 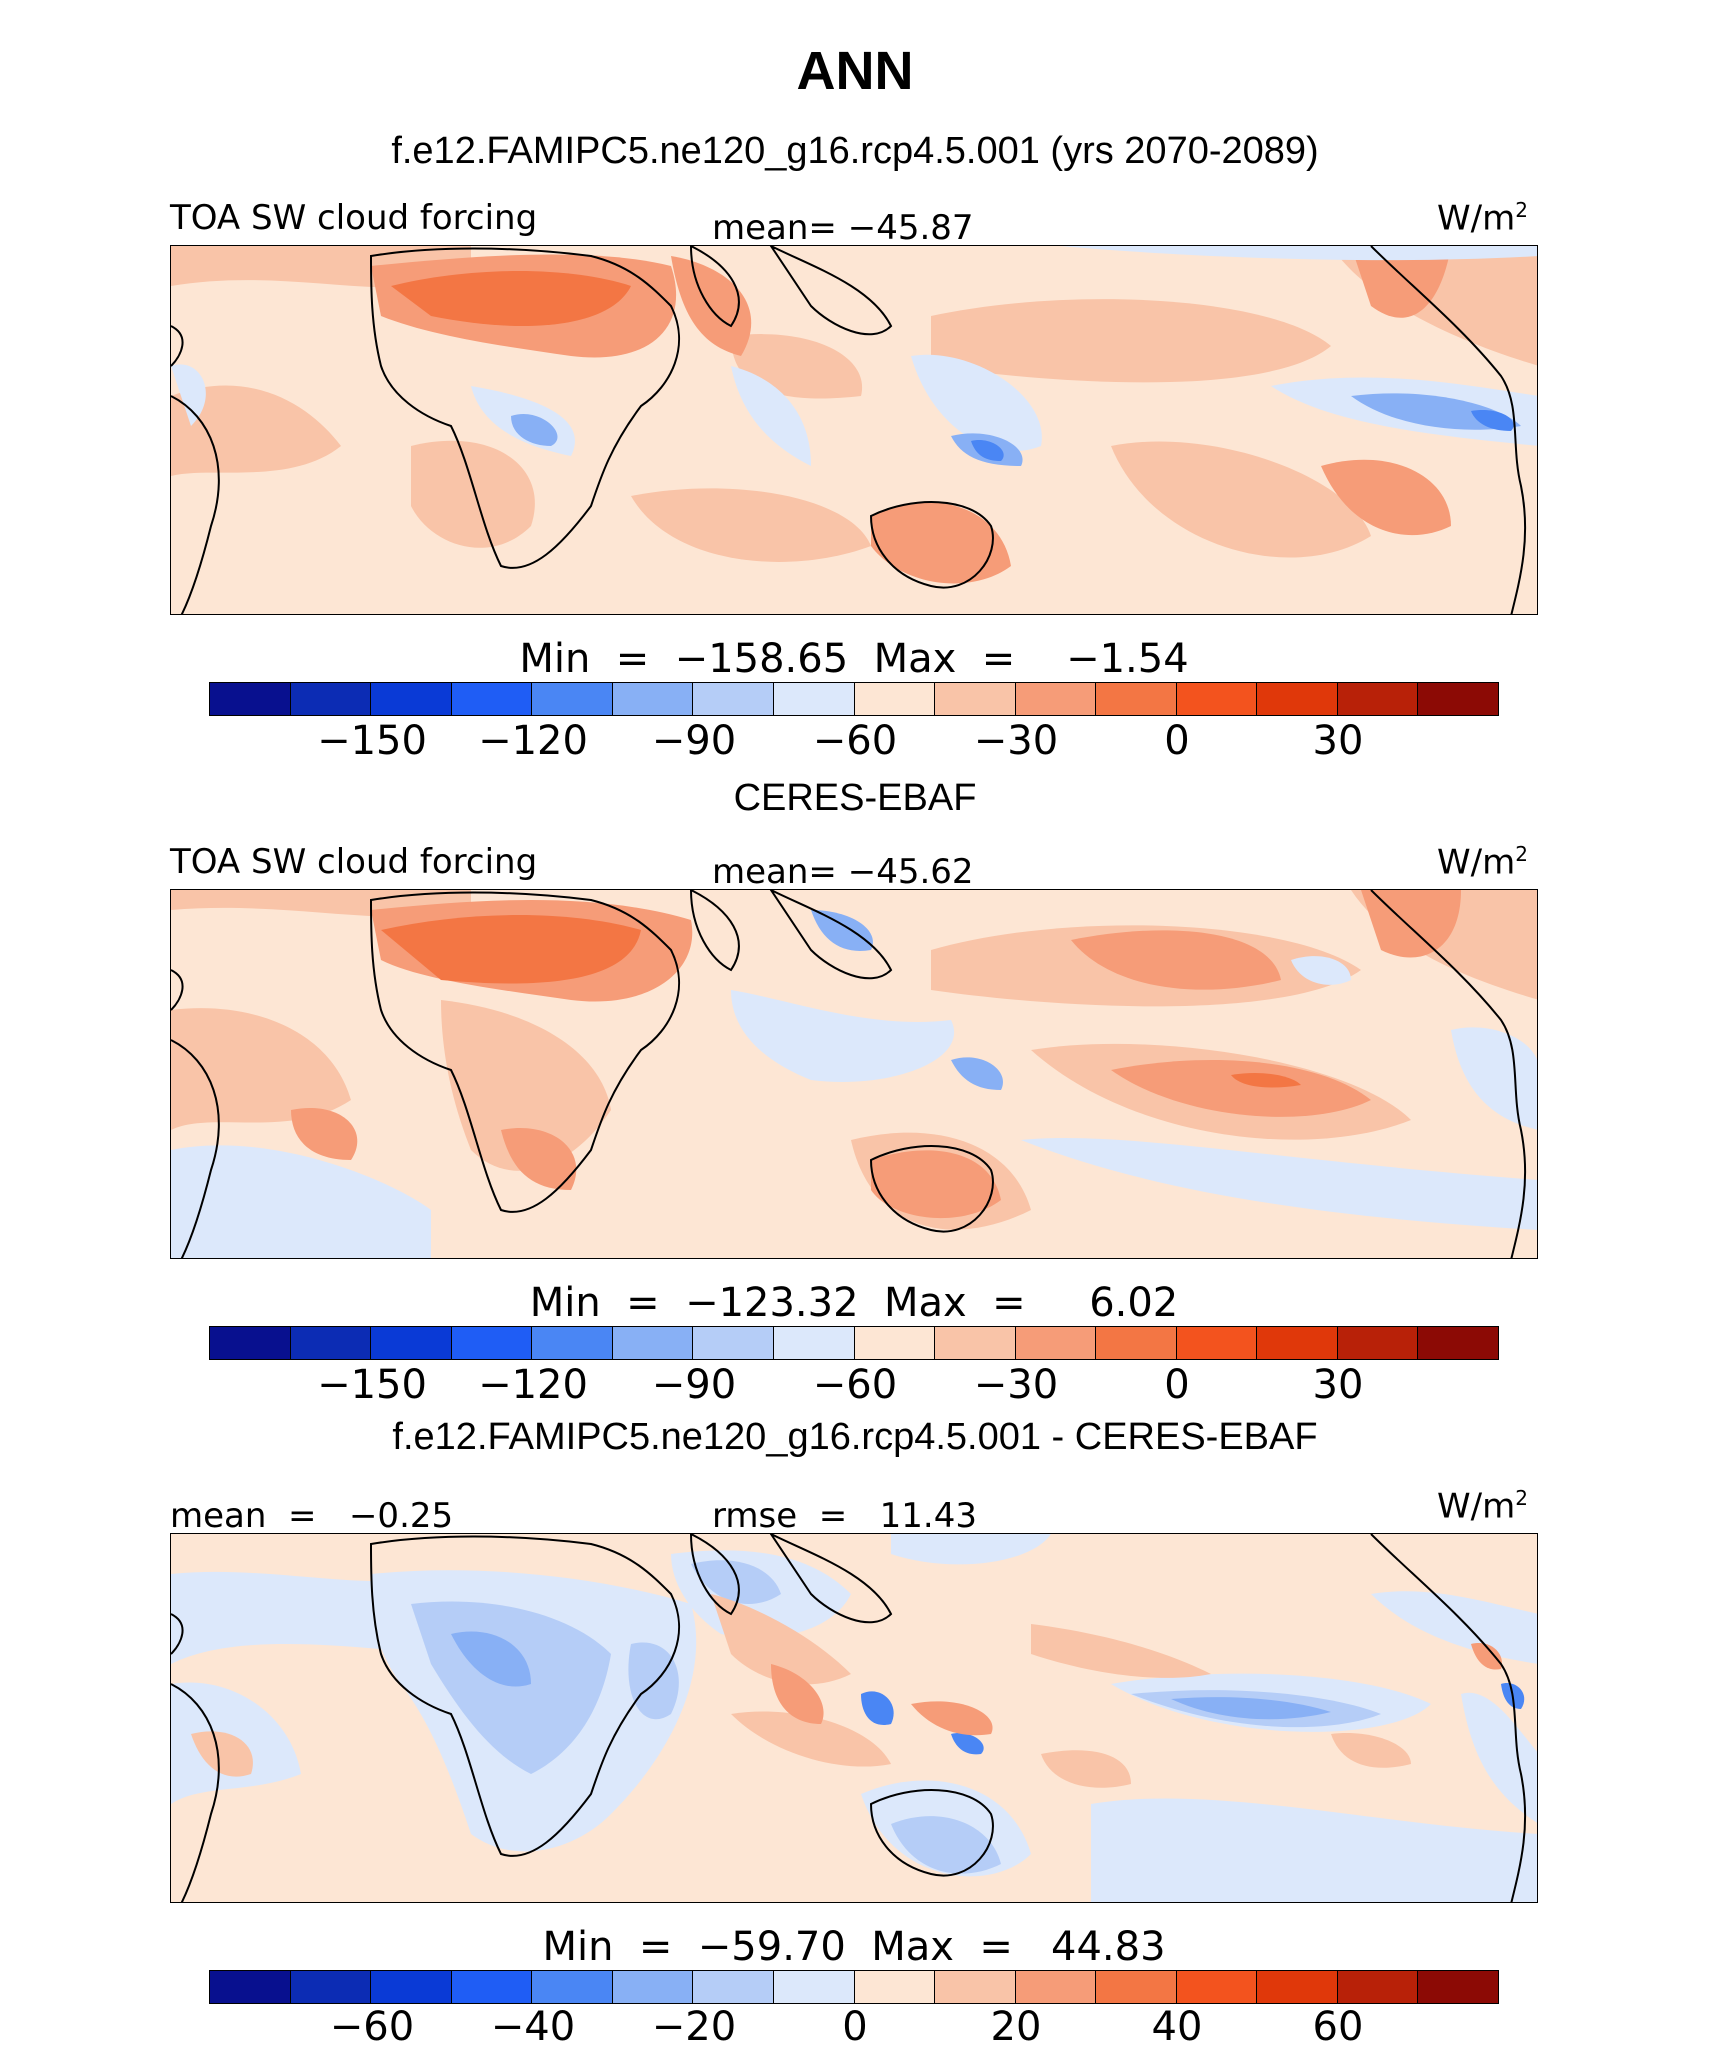 What do you see at coordinates (1016, 741) in the screenshot?
I see `panel1-tick: −30` at bounding box center [1016, 741].